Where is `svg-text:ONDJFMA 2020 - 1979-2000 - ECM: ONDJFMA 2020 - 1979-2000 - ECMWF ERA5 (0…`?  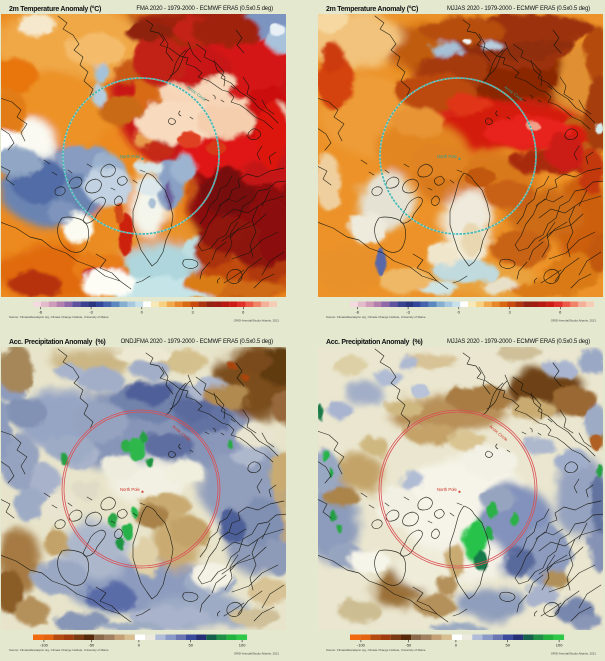 svg-text:ONDJFMA 2020 - 1979-2000 - ECM: ONDJFMA 2020 - 1979-2000 - ECMWF ERA5 (0… is located at coordinates (197, 342).